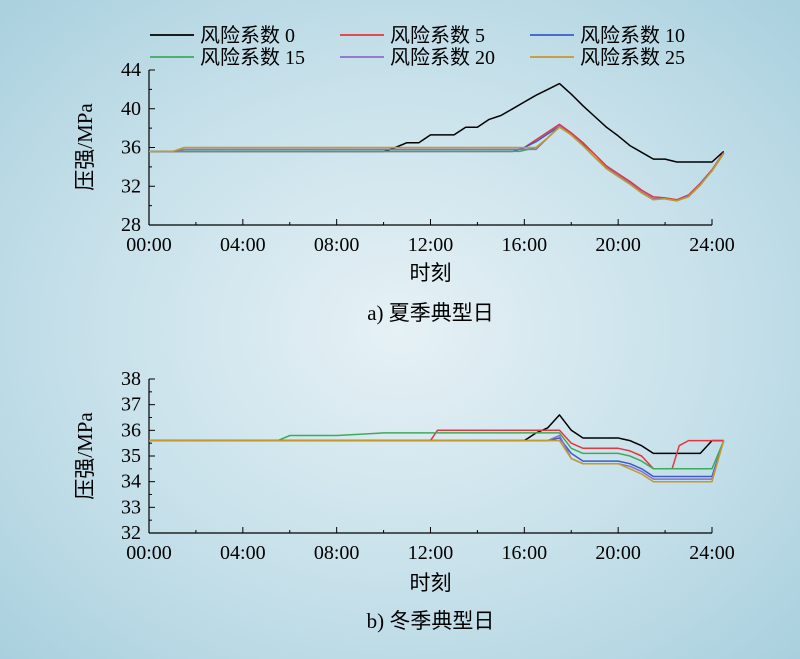  Describe the element at coordinates (632, 57) in the screenshot. I see `legend-label: 风险系数 25` at that location.